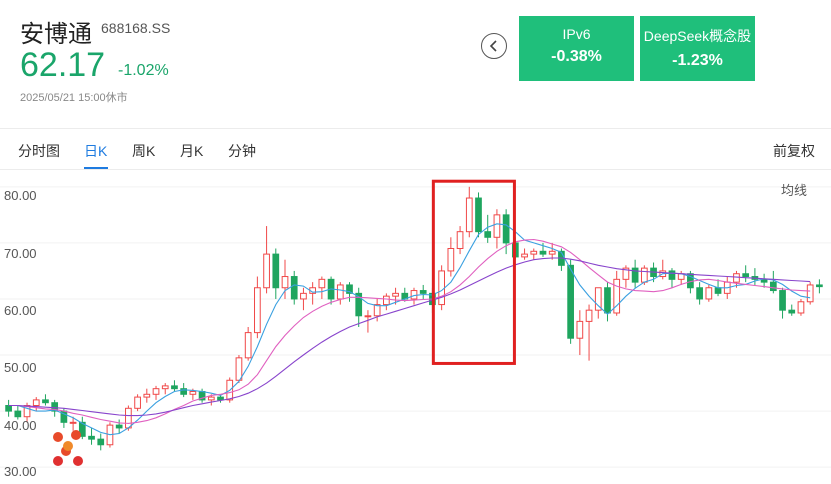 The width and height of the screenshot is (831, 484). What do you see at coordinates (576, 56) in the screenshot?
I see `sector-change: -0.38%` at bounding box center [576, 56].